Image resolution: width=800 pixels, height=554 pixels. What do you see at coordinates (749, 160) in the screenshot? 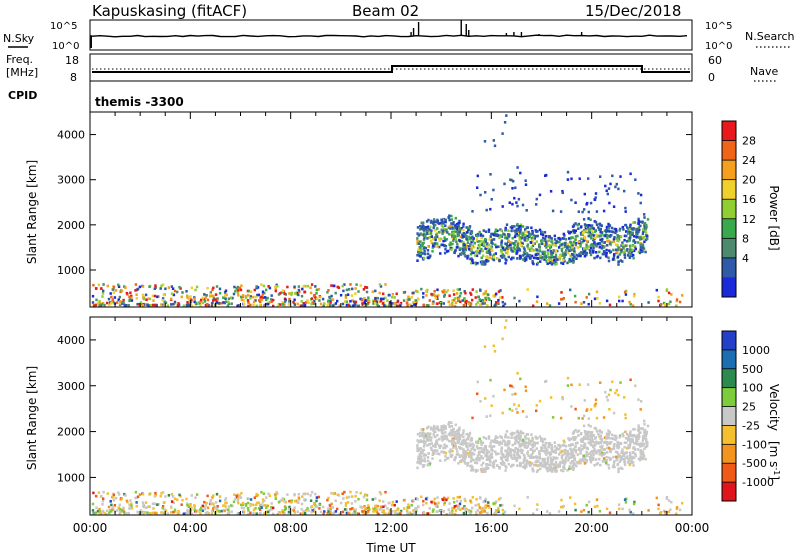
I see `colorbar-tick-label: 24` at bounding box center [749, 160].